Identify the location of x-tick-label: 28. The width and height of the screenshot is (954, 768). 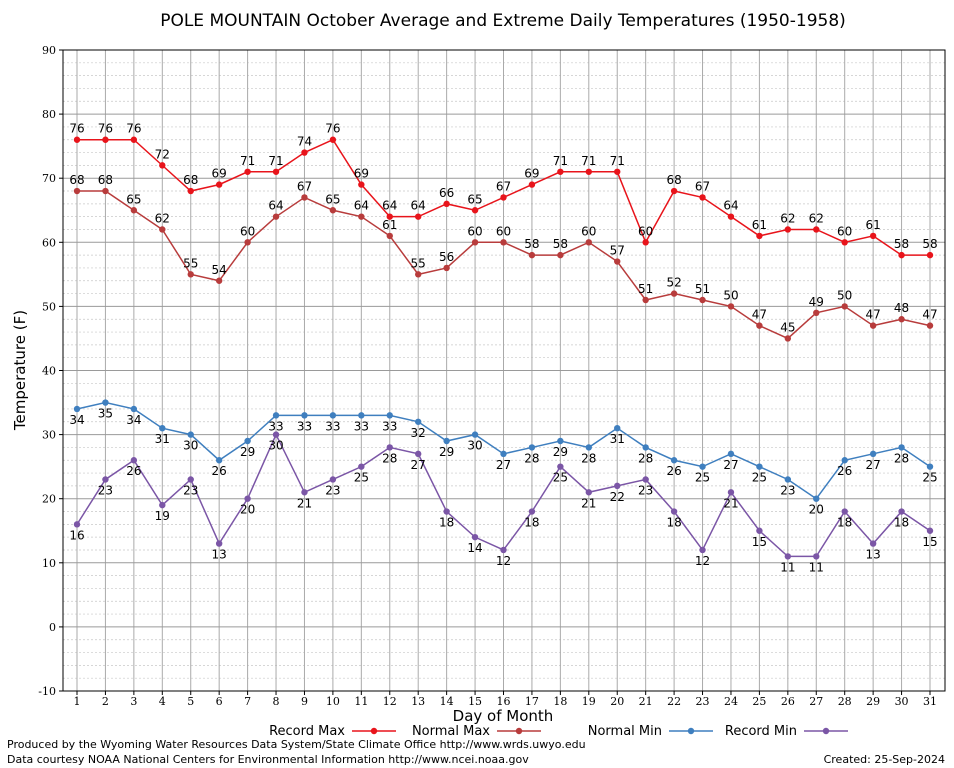
(845, 701).